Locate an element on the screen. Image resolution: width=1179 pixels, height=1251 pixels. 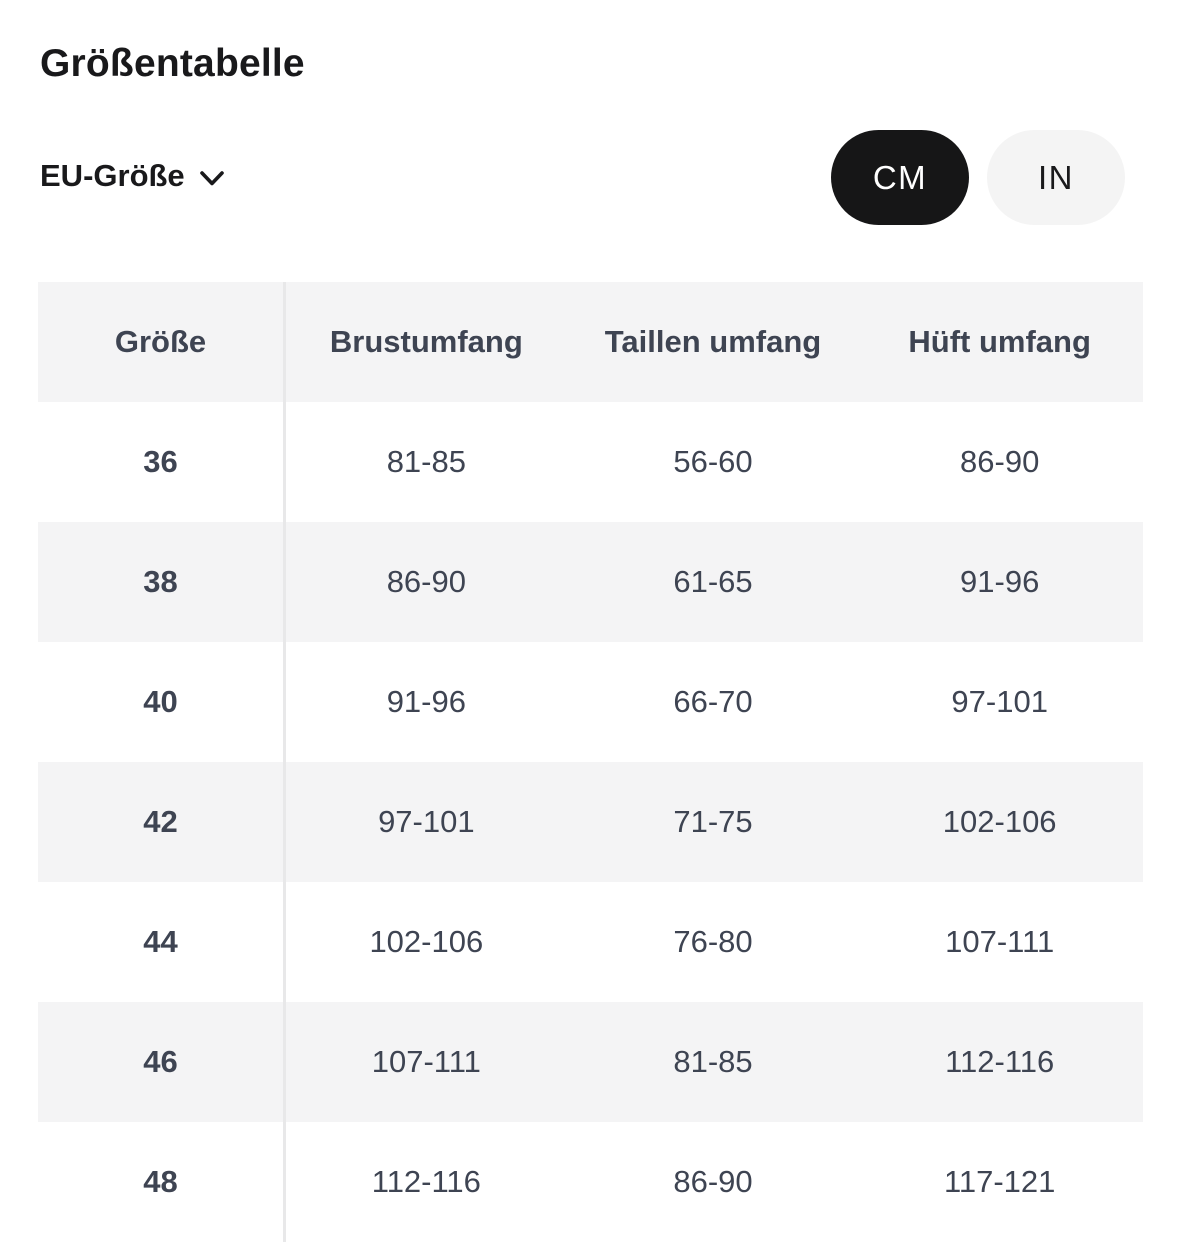
column-header-size: Größe is located at coordinates (160, 341).